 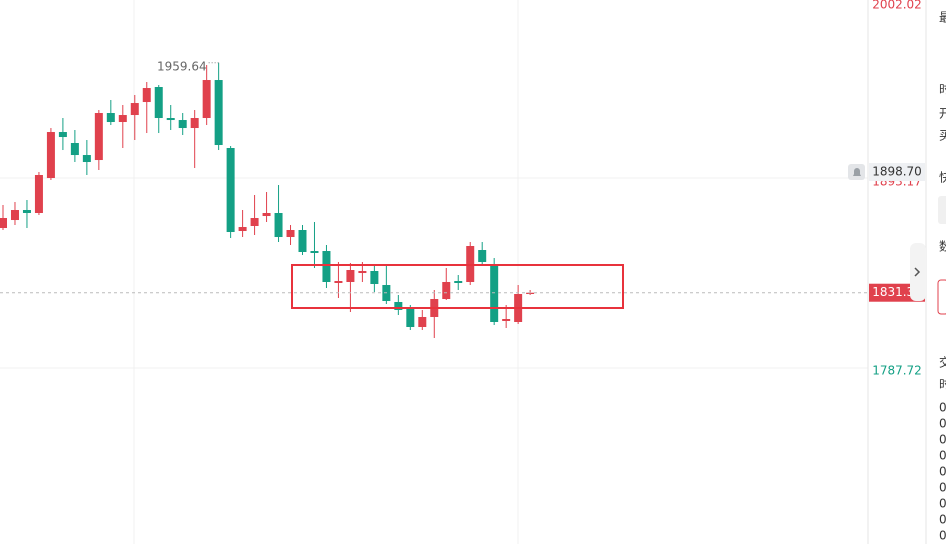 I want to click on panel-label: 交, so click(x=942, y=362).